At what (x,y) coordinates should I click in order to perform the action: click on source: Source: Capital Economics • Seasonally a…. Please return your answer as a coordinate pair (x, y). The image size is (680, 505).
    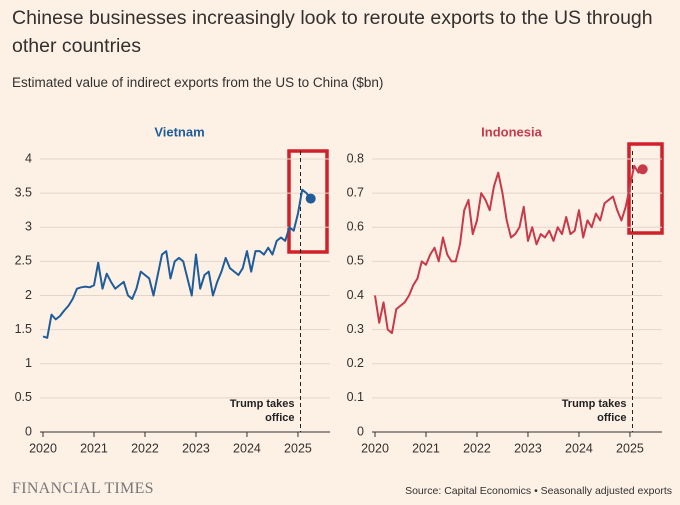
    Looking at the image, I should click on (538, 491).